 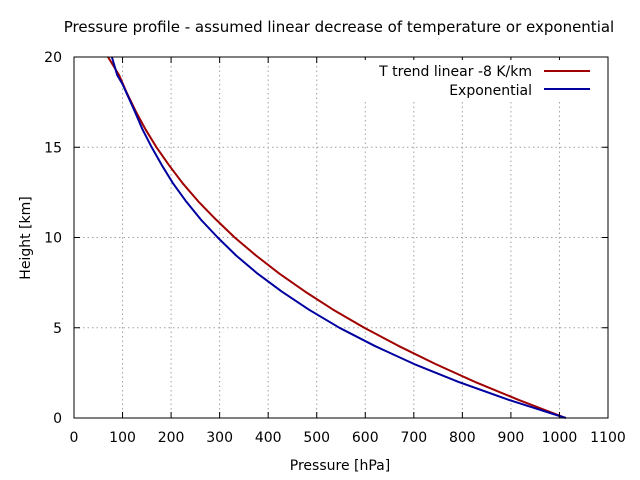 What do you see at coordinates (74, 438) in the screenshot?
I see `x-tick-label: 0` at bounding box center [74, 438].